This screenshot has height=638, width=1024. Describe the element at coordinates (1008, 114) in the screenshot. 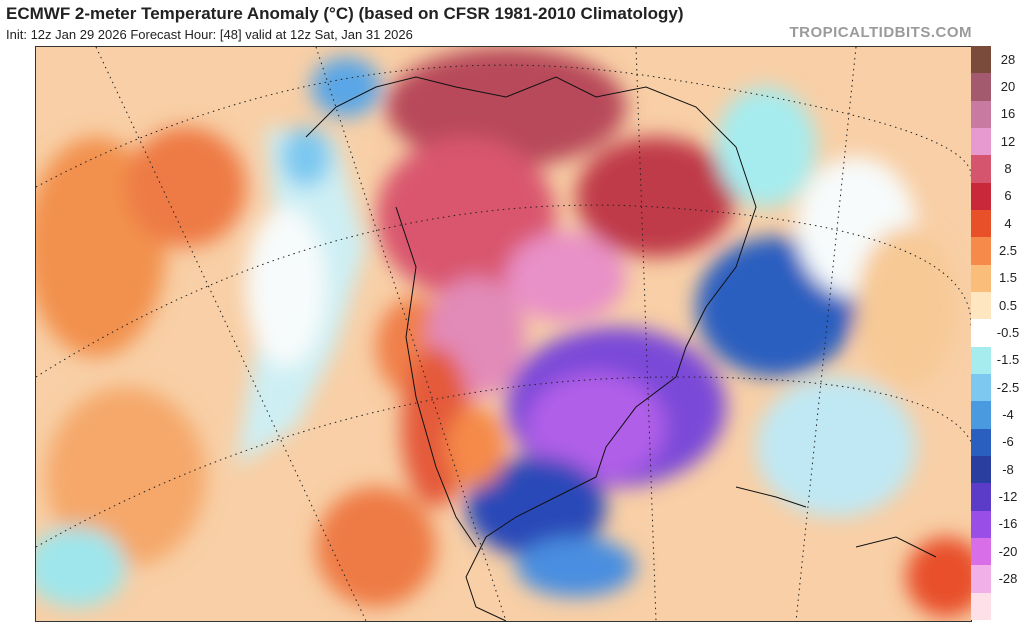

I see `legend-label: 16` at that location.